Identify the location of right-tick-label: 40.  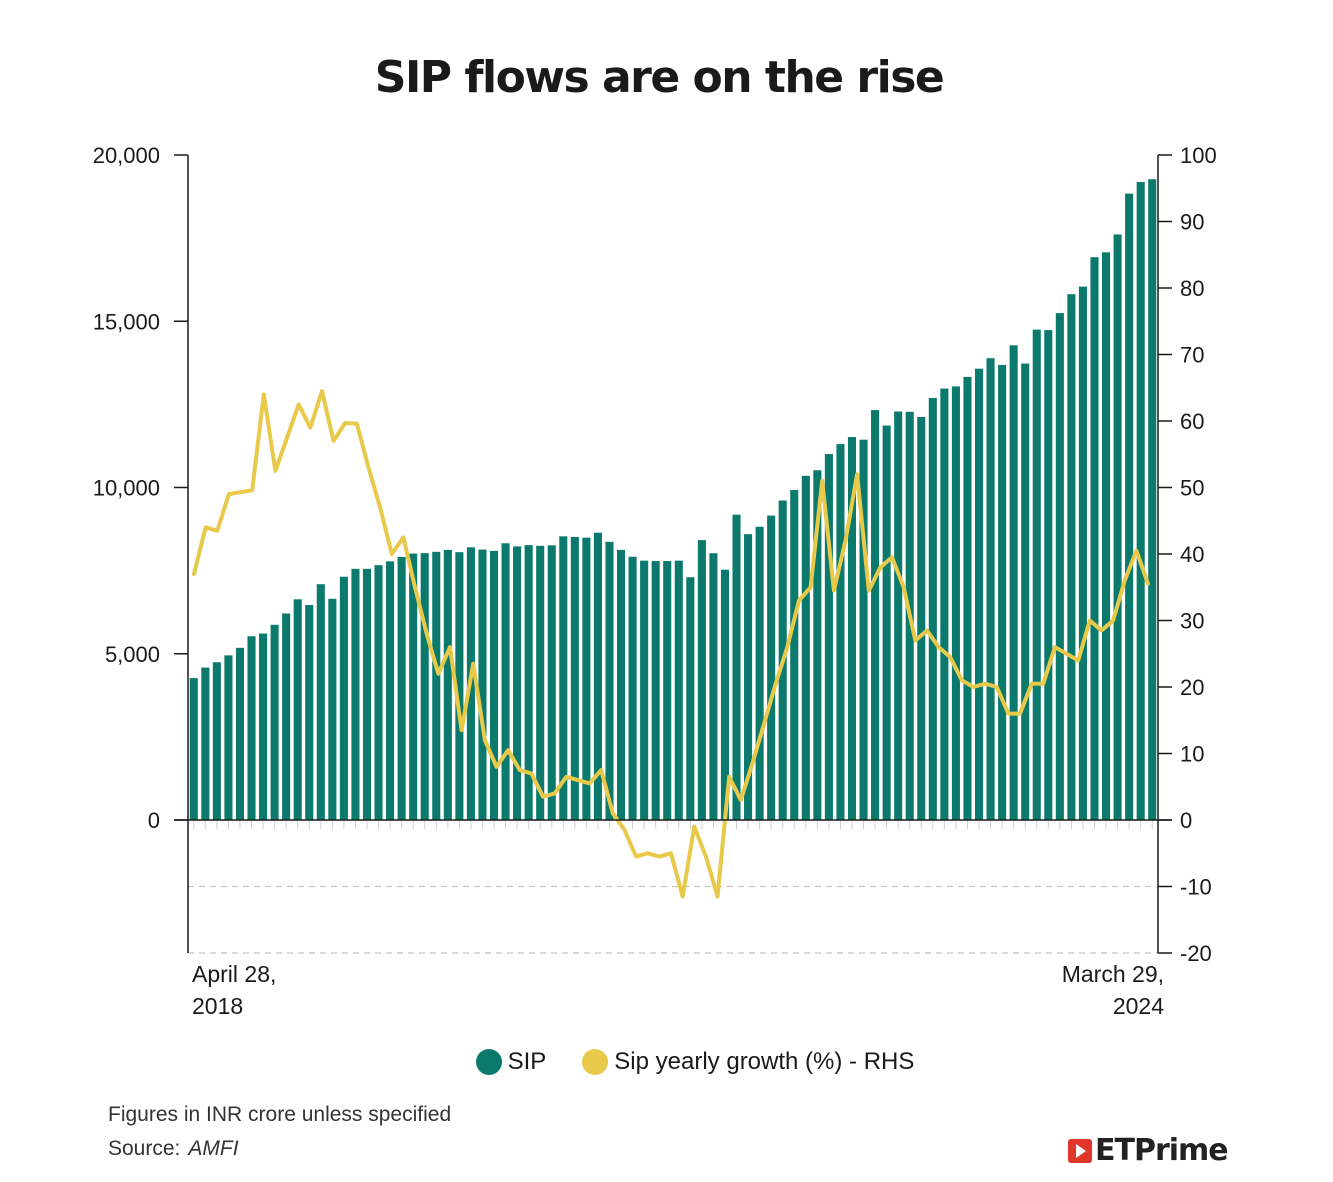
(1192, 554).